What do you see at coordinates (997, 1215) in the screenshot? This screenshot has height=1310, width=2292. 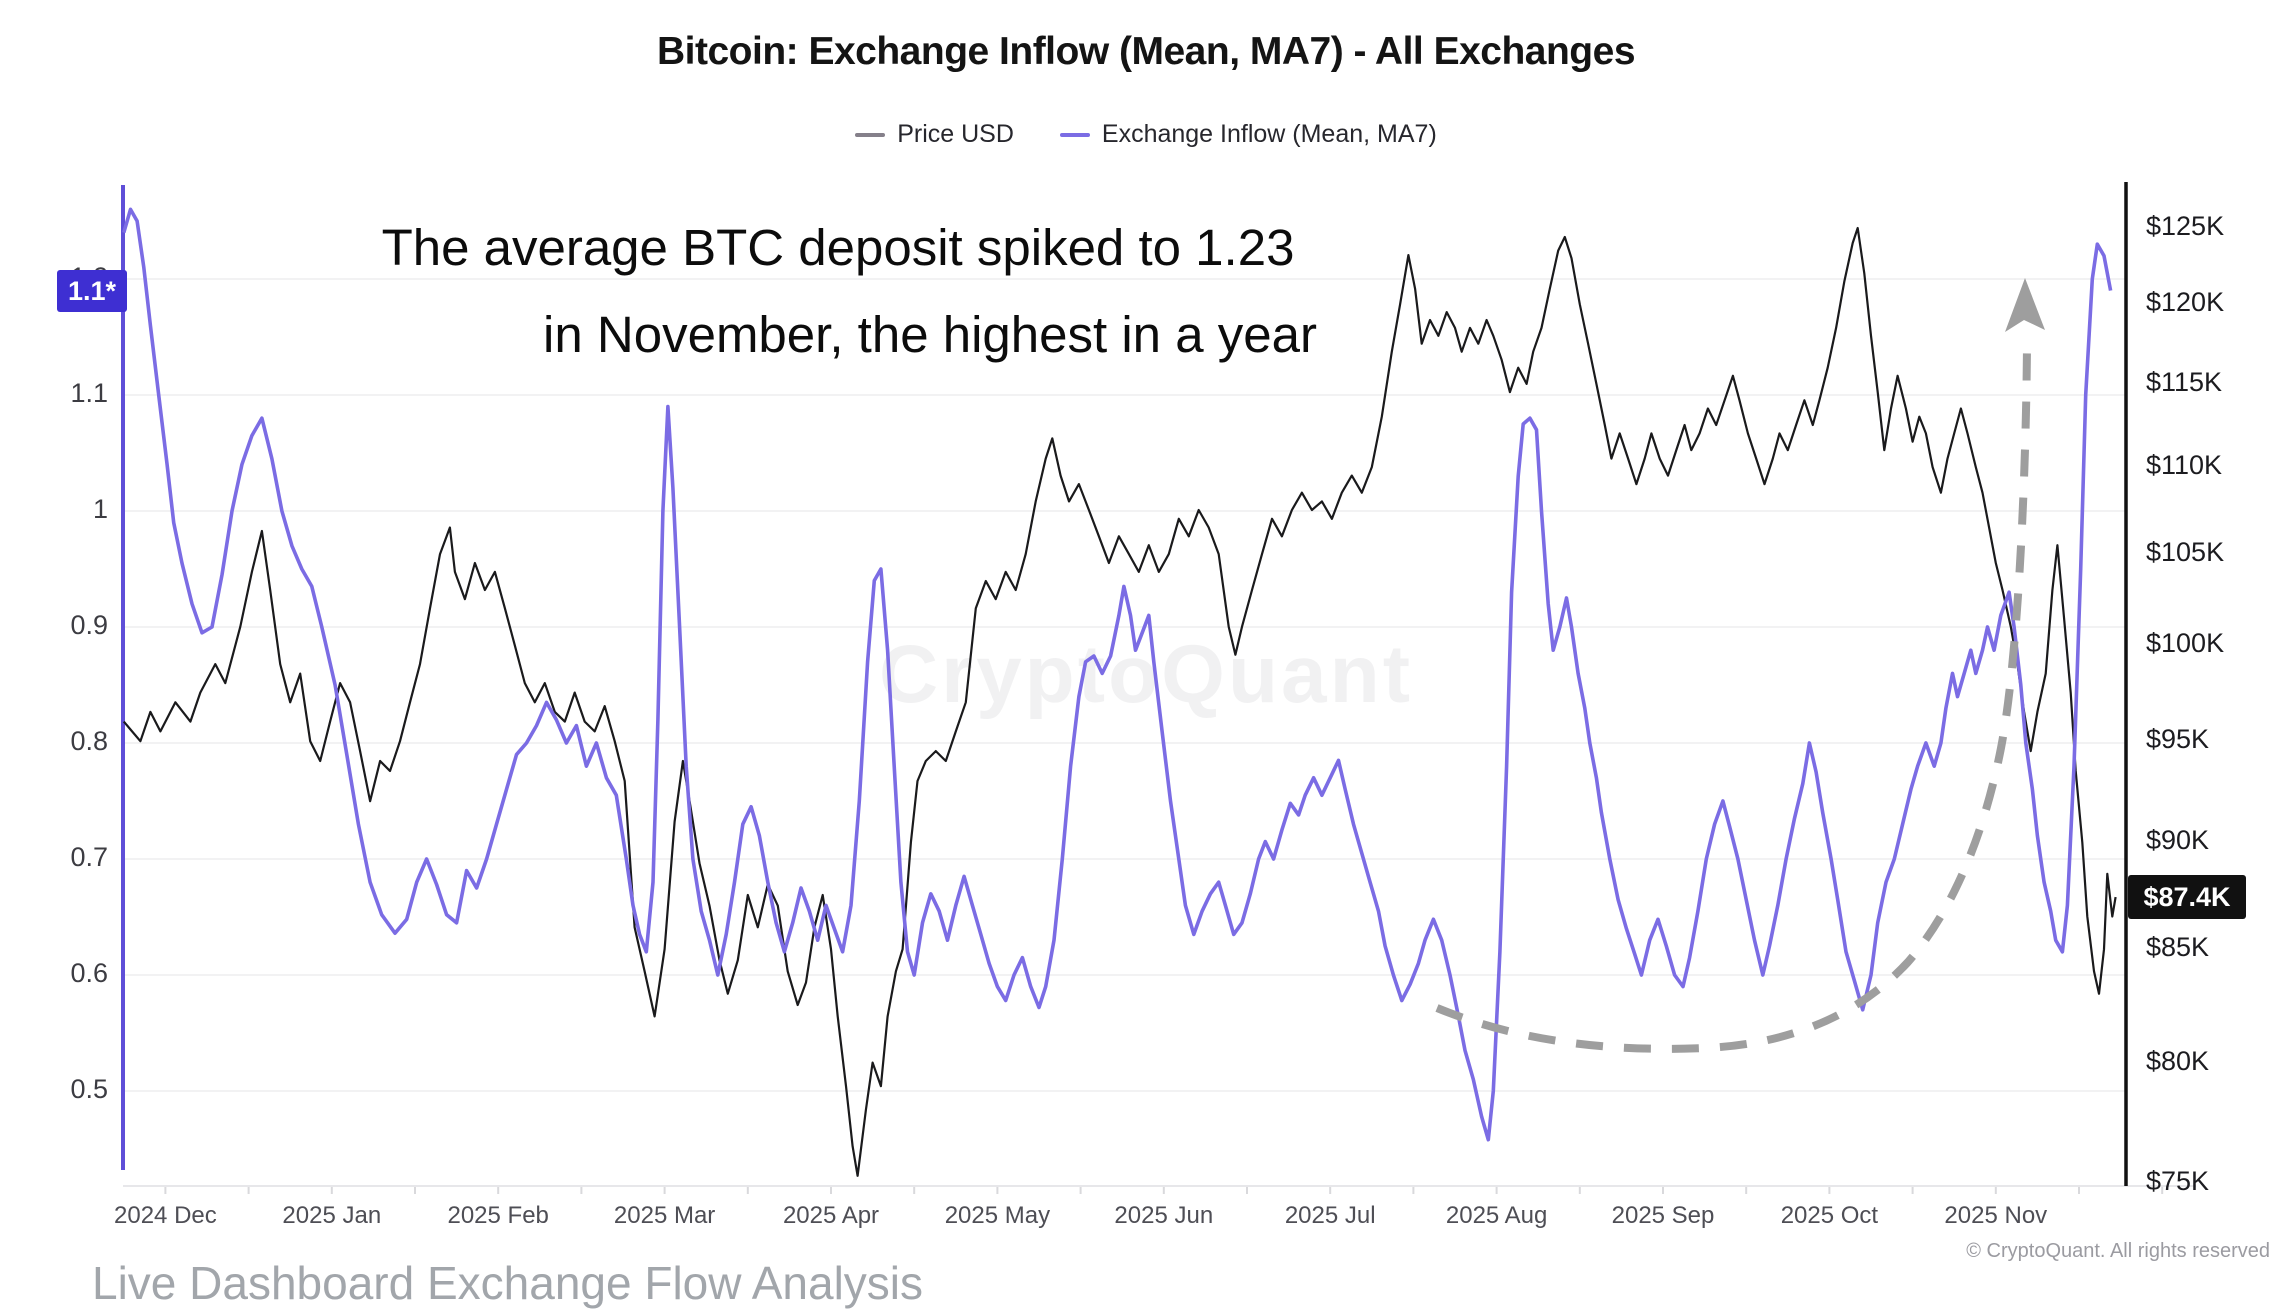 I see `x-axis-tick-label: 2025 May` at bounding box center [997, 1215].